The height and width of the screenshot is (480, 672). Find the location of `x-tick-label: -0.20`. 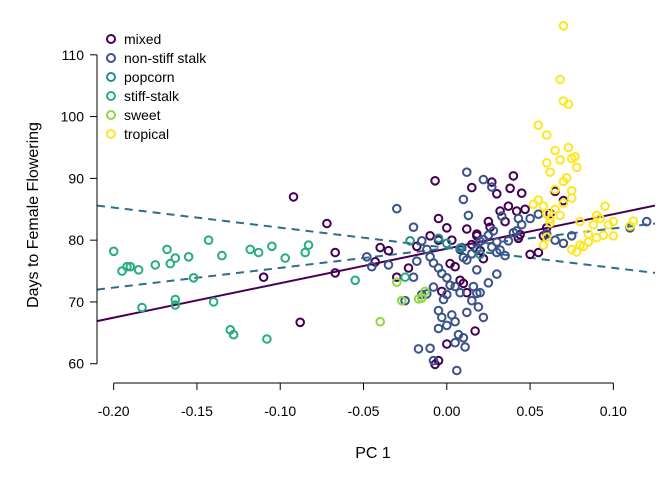

x-tick-label: -0.20 is located at coordinates (114, 411).